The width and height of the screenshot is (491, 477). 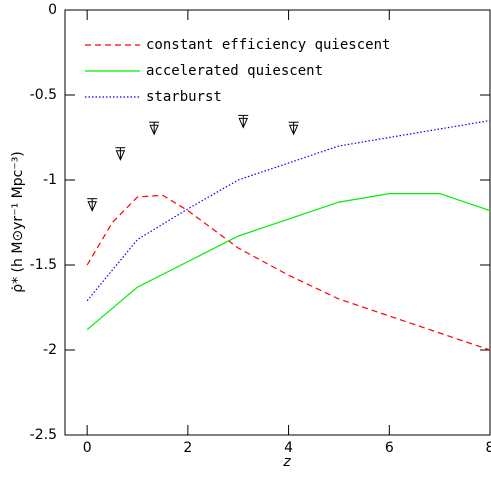 What do you see at coordinates (288, 448) in the screenshot?
I see `x-tick-label: 4` at bounding box center [288, 448].